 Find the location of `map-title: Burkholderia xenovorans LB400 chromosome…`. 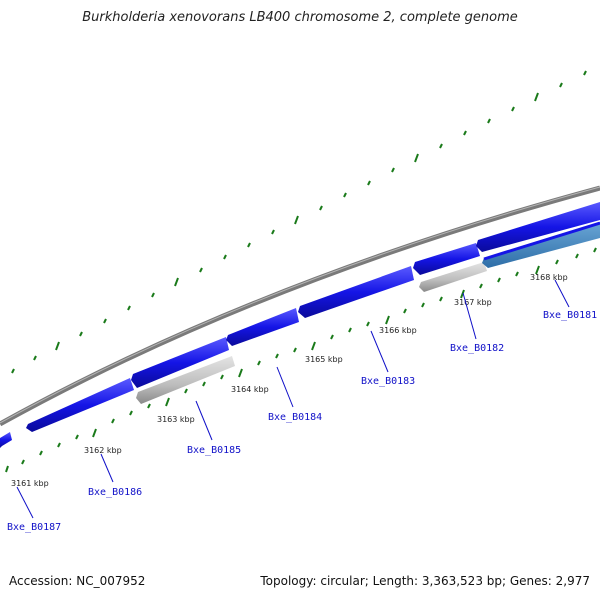

map-title: Burkholderia xenovorans LB400 chromosome… is located at coordinates (300, 17).